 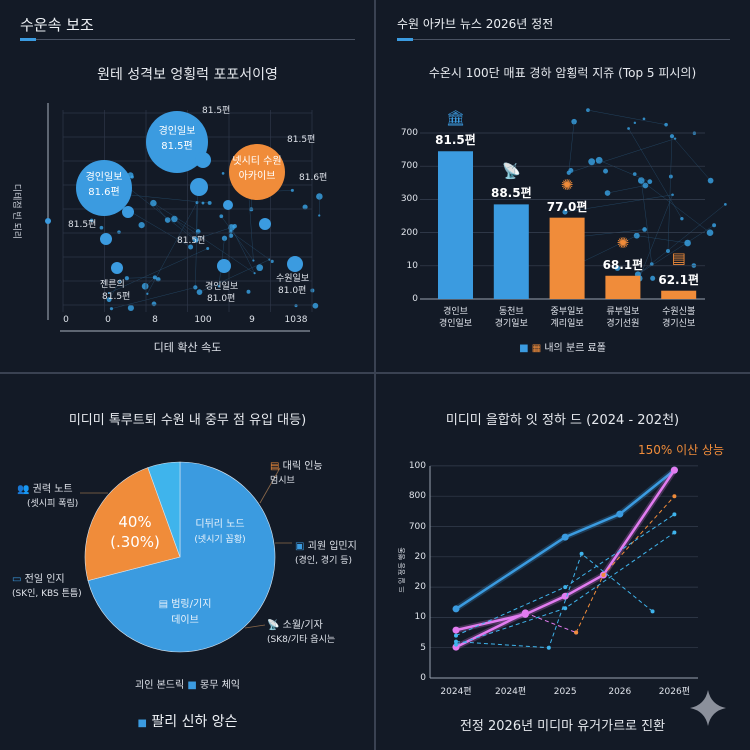 What do you see at coordinates (332, 546) in the screenshot?
I see `callout-label: 괴원 입민지` at bounding box center [332, 546].